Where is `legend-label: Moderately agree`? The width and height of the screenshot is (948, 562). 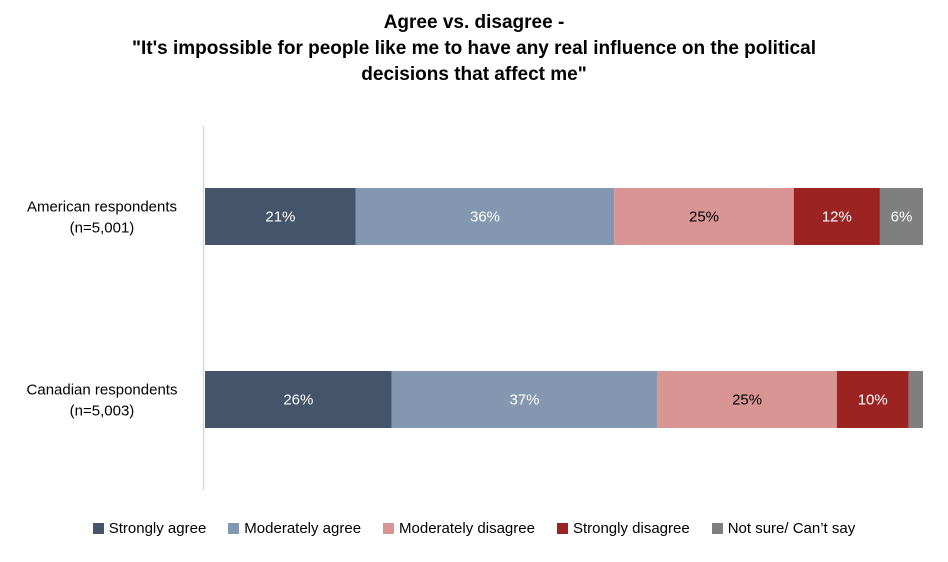 legend-label: Moderately agree is located at coordinates (303, 528).